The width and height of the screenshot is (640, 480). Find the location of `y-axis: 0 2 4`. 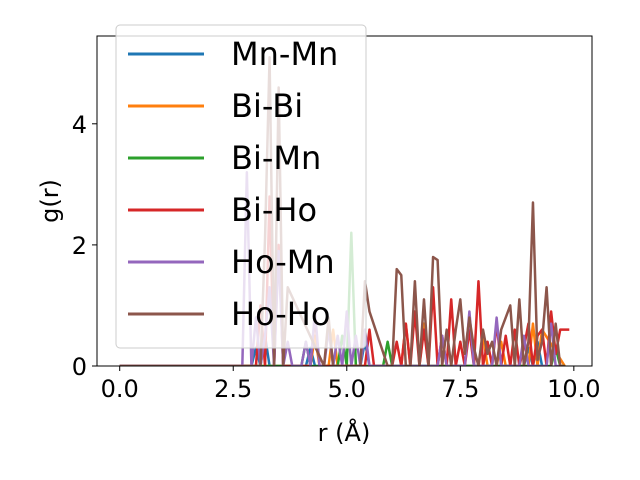

y-axis: 0 2 4 is located at coordinates (84, 246).